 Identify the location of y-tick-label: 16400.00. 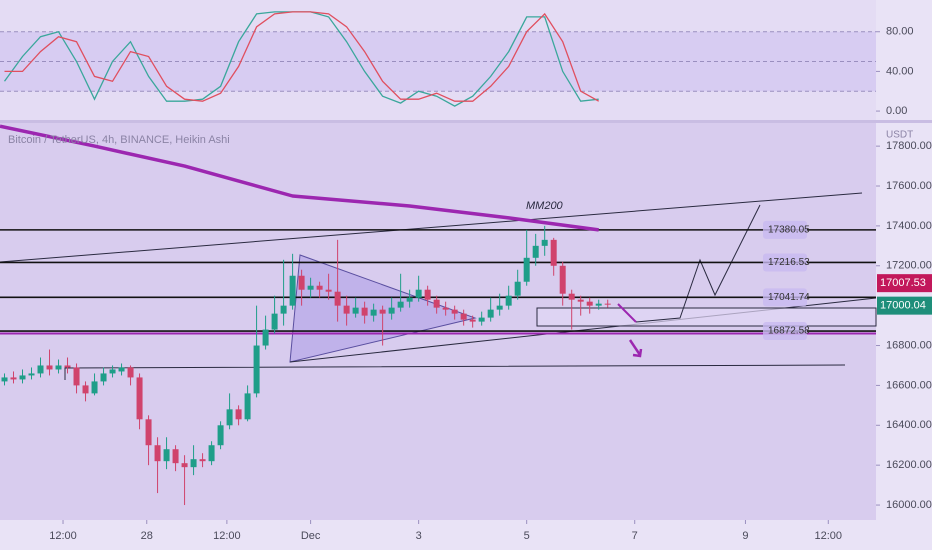
(909, 425).